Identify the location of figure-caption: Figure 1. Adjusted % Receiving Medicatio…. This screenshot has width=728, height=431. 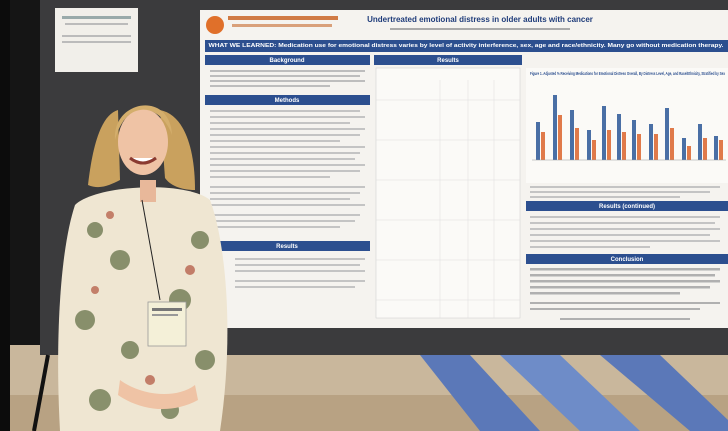
(627, 73).